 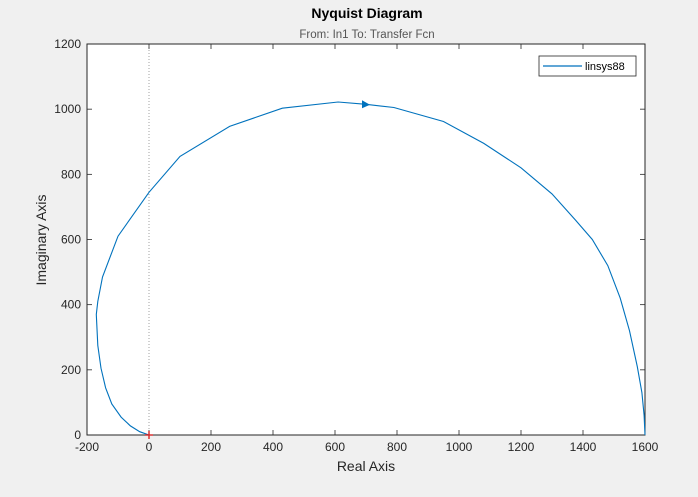 I want to click on chart-subtitle: From: In1 To: Transfer Fcn, so click(x=366, y=35).